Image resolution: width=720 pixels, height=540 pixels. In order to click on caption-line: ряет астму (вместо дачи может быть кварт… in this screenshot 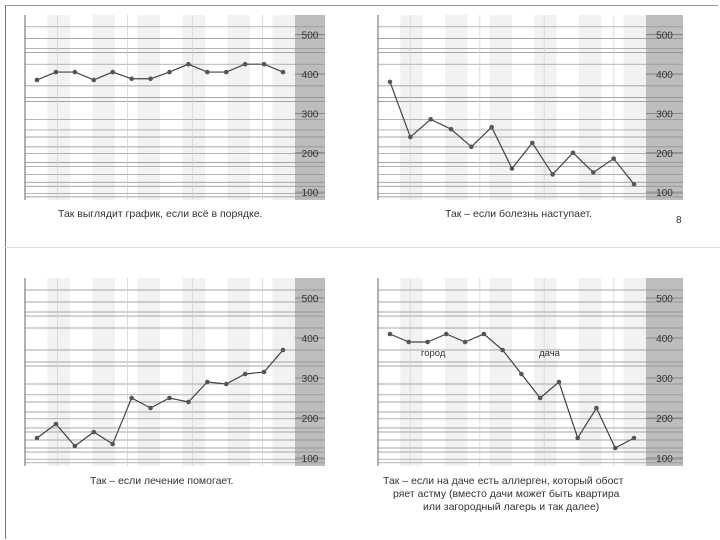, I will do `click(506, 494)`.